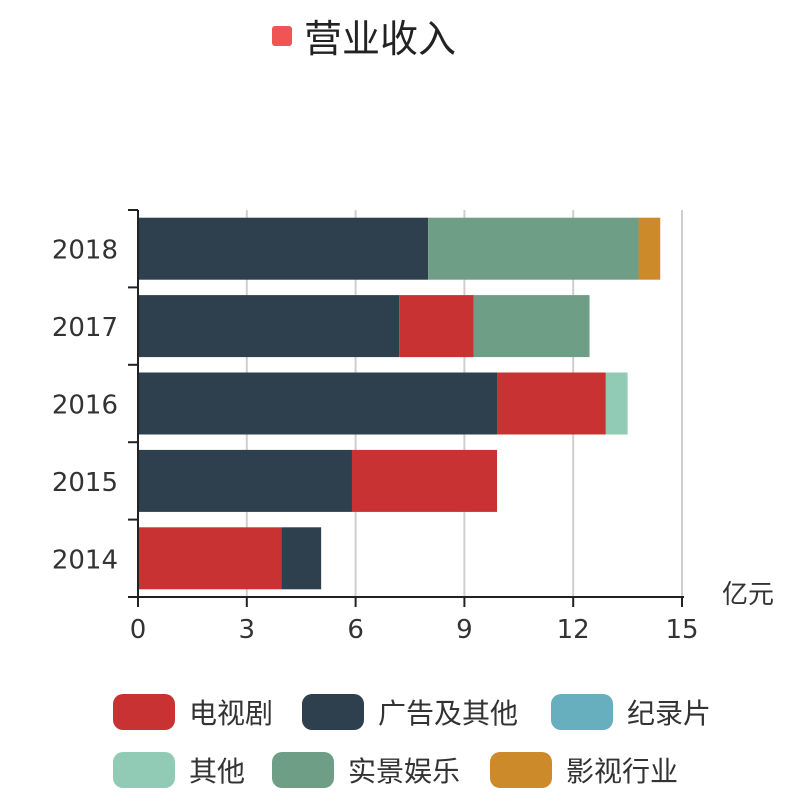  Describe the element at coordinates (380, 39) in the screenshot. I see `title-legend-label: 营业收入` at that location.